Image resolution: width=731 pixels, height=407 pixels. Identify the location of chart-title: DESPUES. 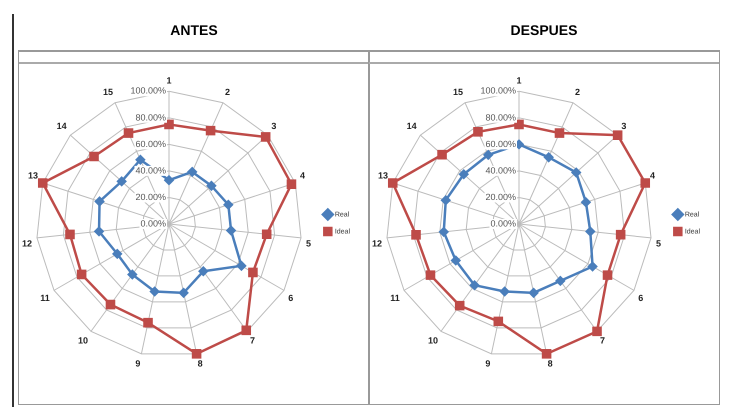
(544, 30).